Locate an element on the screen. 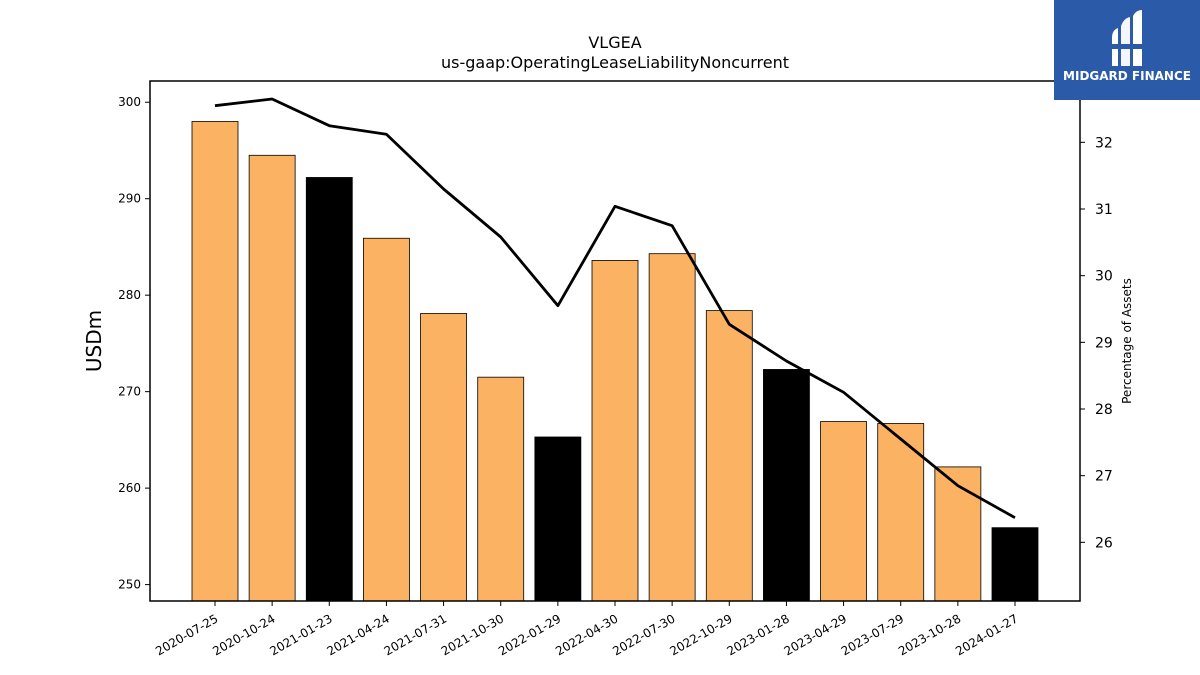 The width and height of the screenshot is (1200, 675). x-tick-label: 2020-10-24 is located at coordinates (243, 634).